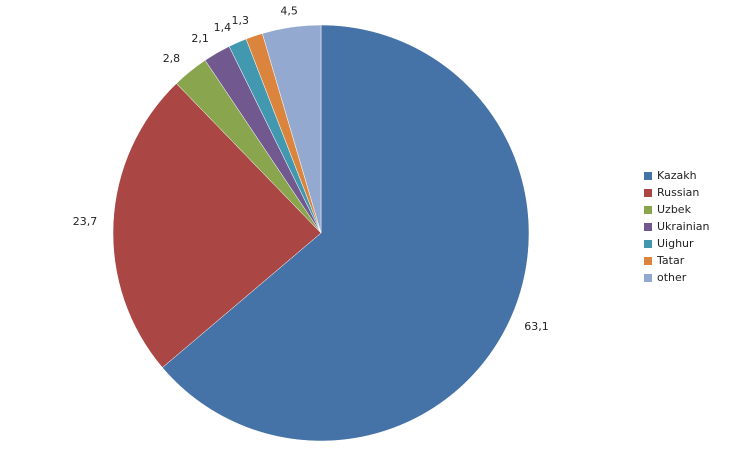 The height and width of the screenshot is (464, 730). I want to click on data-label: 63,1, so click(536, 326).